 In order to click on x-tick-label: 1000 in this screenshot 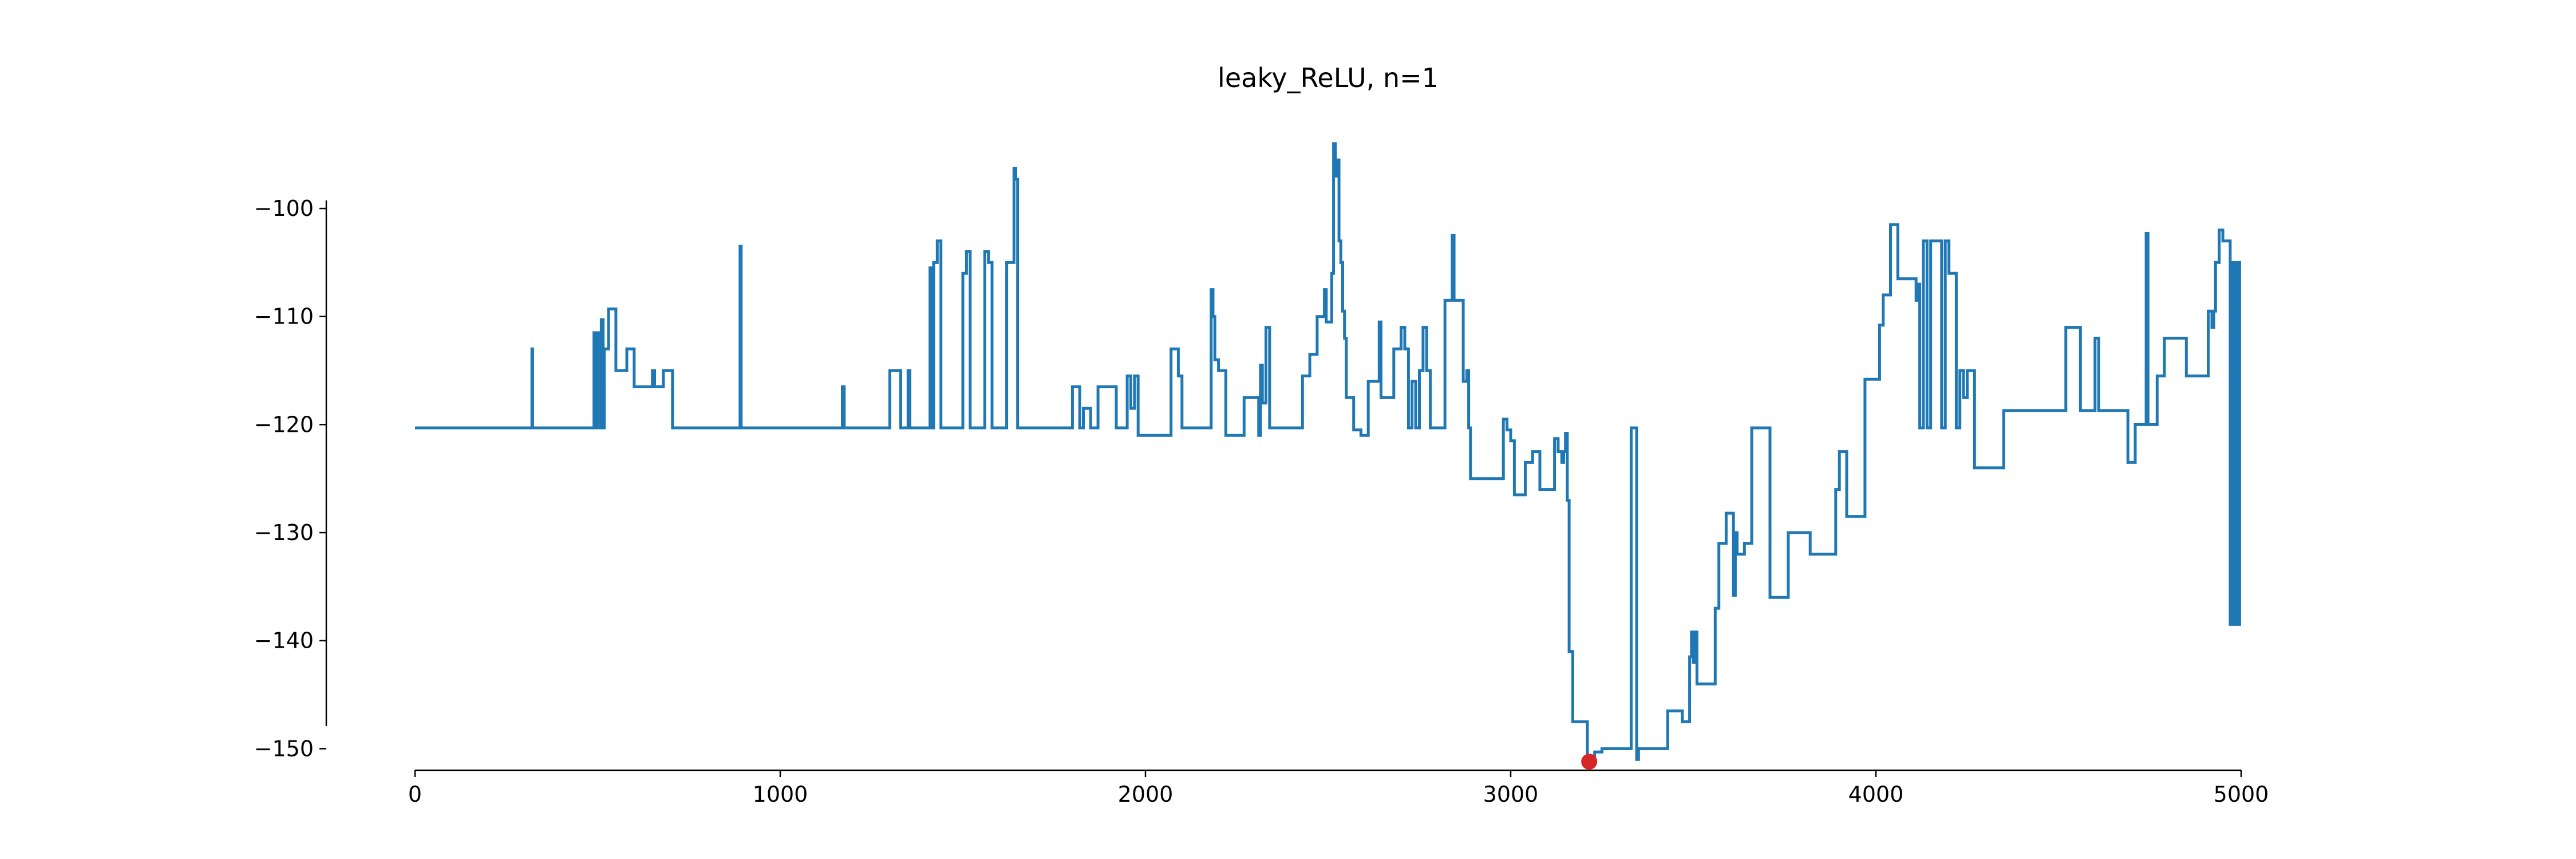, I will do `click(780, 794)`.